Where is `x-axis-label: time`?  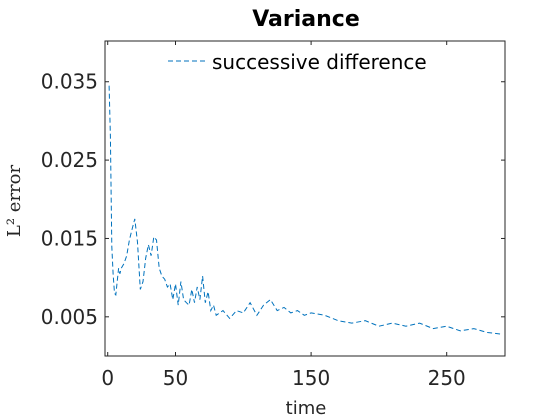 x-axis-label: time is located at coordinates (306, 408).